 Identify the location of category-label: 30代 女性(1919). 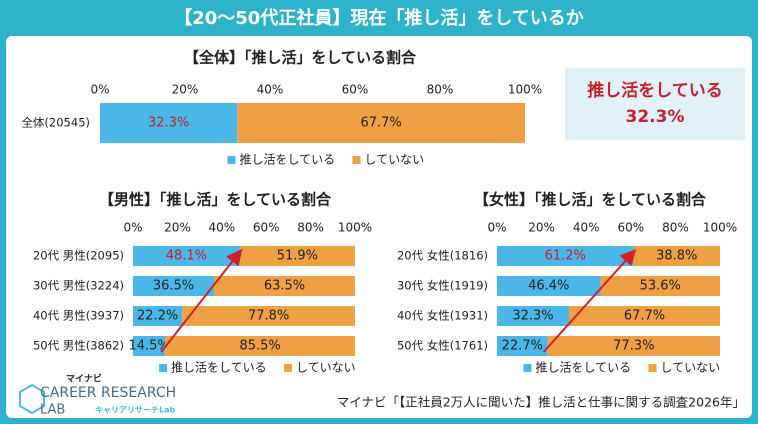
(442, 286).